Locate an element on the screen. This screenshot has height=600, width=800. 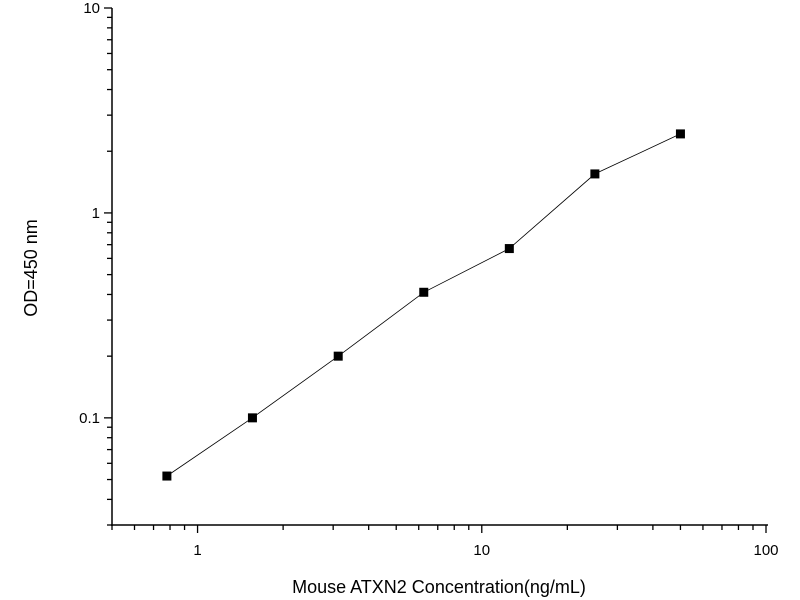
x-tick-label: 10 is located at coordinates (481, 550).